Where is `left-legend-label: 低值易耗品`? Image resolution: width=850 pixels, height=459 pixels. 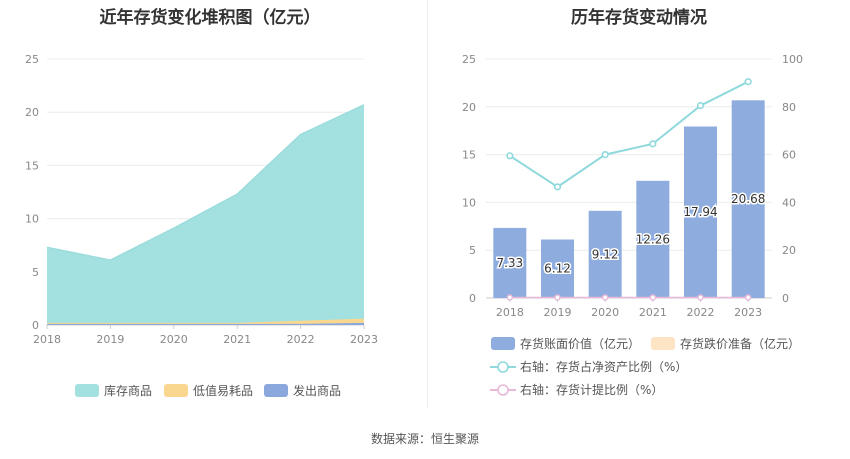 left-legend-label: 低值易耗品 is located at coordinates (223, 390).